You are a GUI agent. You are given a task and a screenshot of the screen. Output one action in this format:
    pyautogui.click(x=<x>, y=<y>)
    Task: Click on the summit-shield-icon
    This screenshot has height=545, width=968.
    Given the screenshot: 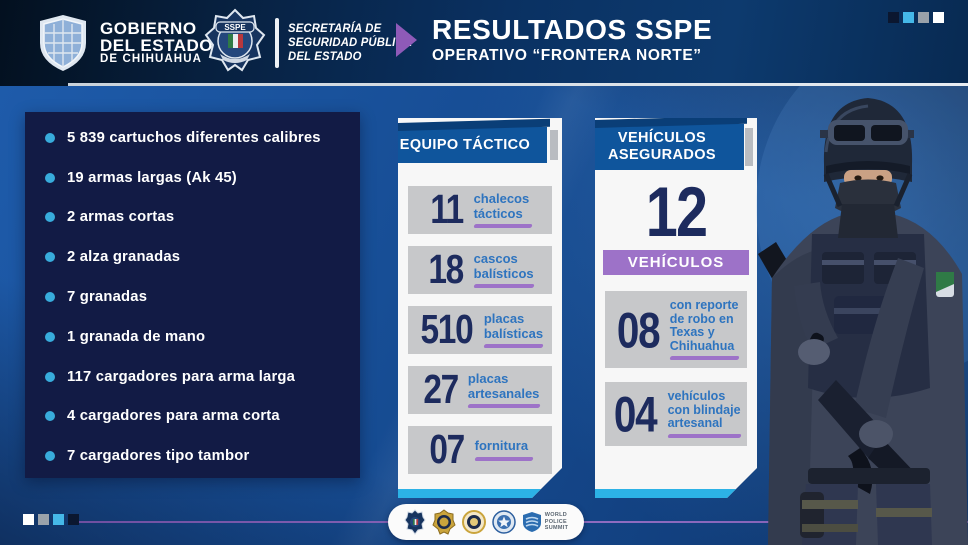 What is the action you would take?
    pyautogui.click(x=531, y=522)
    